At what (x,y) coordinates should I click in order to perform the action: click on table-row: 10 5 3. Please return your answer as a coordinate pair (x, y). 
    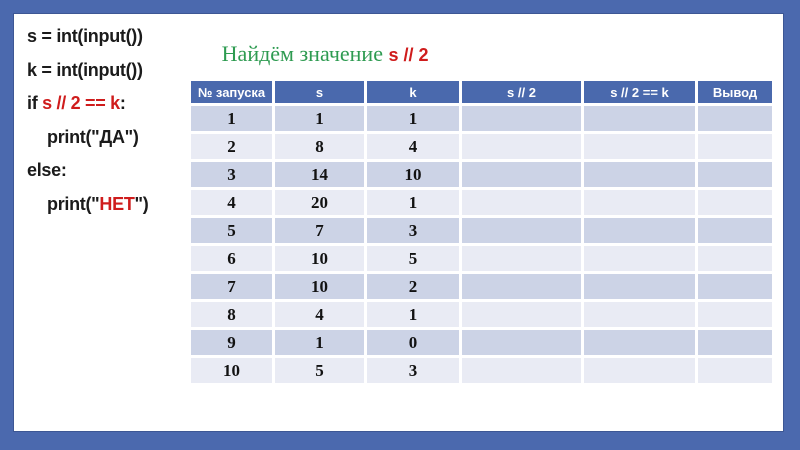
    Looking at the image, I should click on (481, 370).